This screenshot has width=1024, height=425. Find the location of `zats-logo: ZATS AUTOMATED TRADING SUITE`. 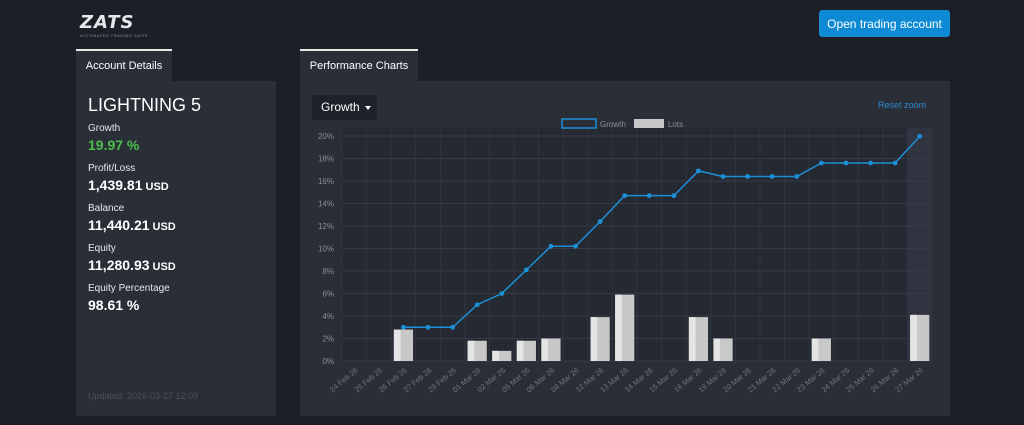

zats-logo: ZATS AUTOMATED TRADING SUITE is located at coordinates (114, 25).